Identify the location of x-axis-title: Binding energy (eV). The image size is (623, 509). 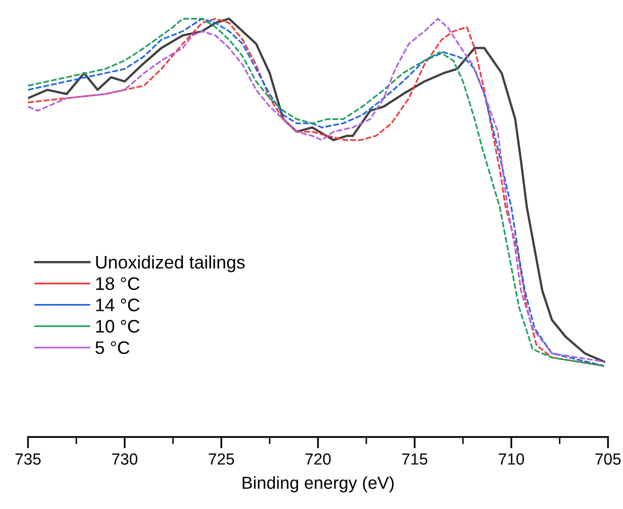
(318, 484).